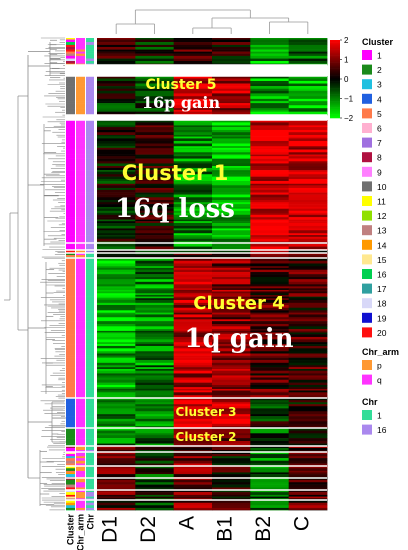  I want to click on chr-arm-legend-label: p, so click(379, 366).